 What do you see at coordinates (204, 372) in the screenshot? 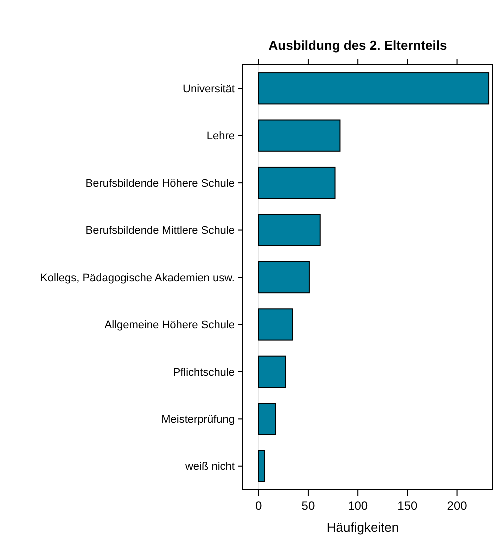
I see `y-tick-label: Pflichtschule` at bounding box center [204, 372].